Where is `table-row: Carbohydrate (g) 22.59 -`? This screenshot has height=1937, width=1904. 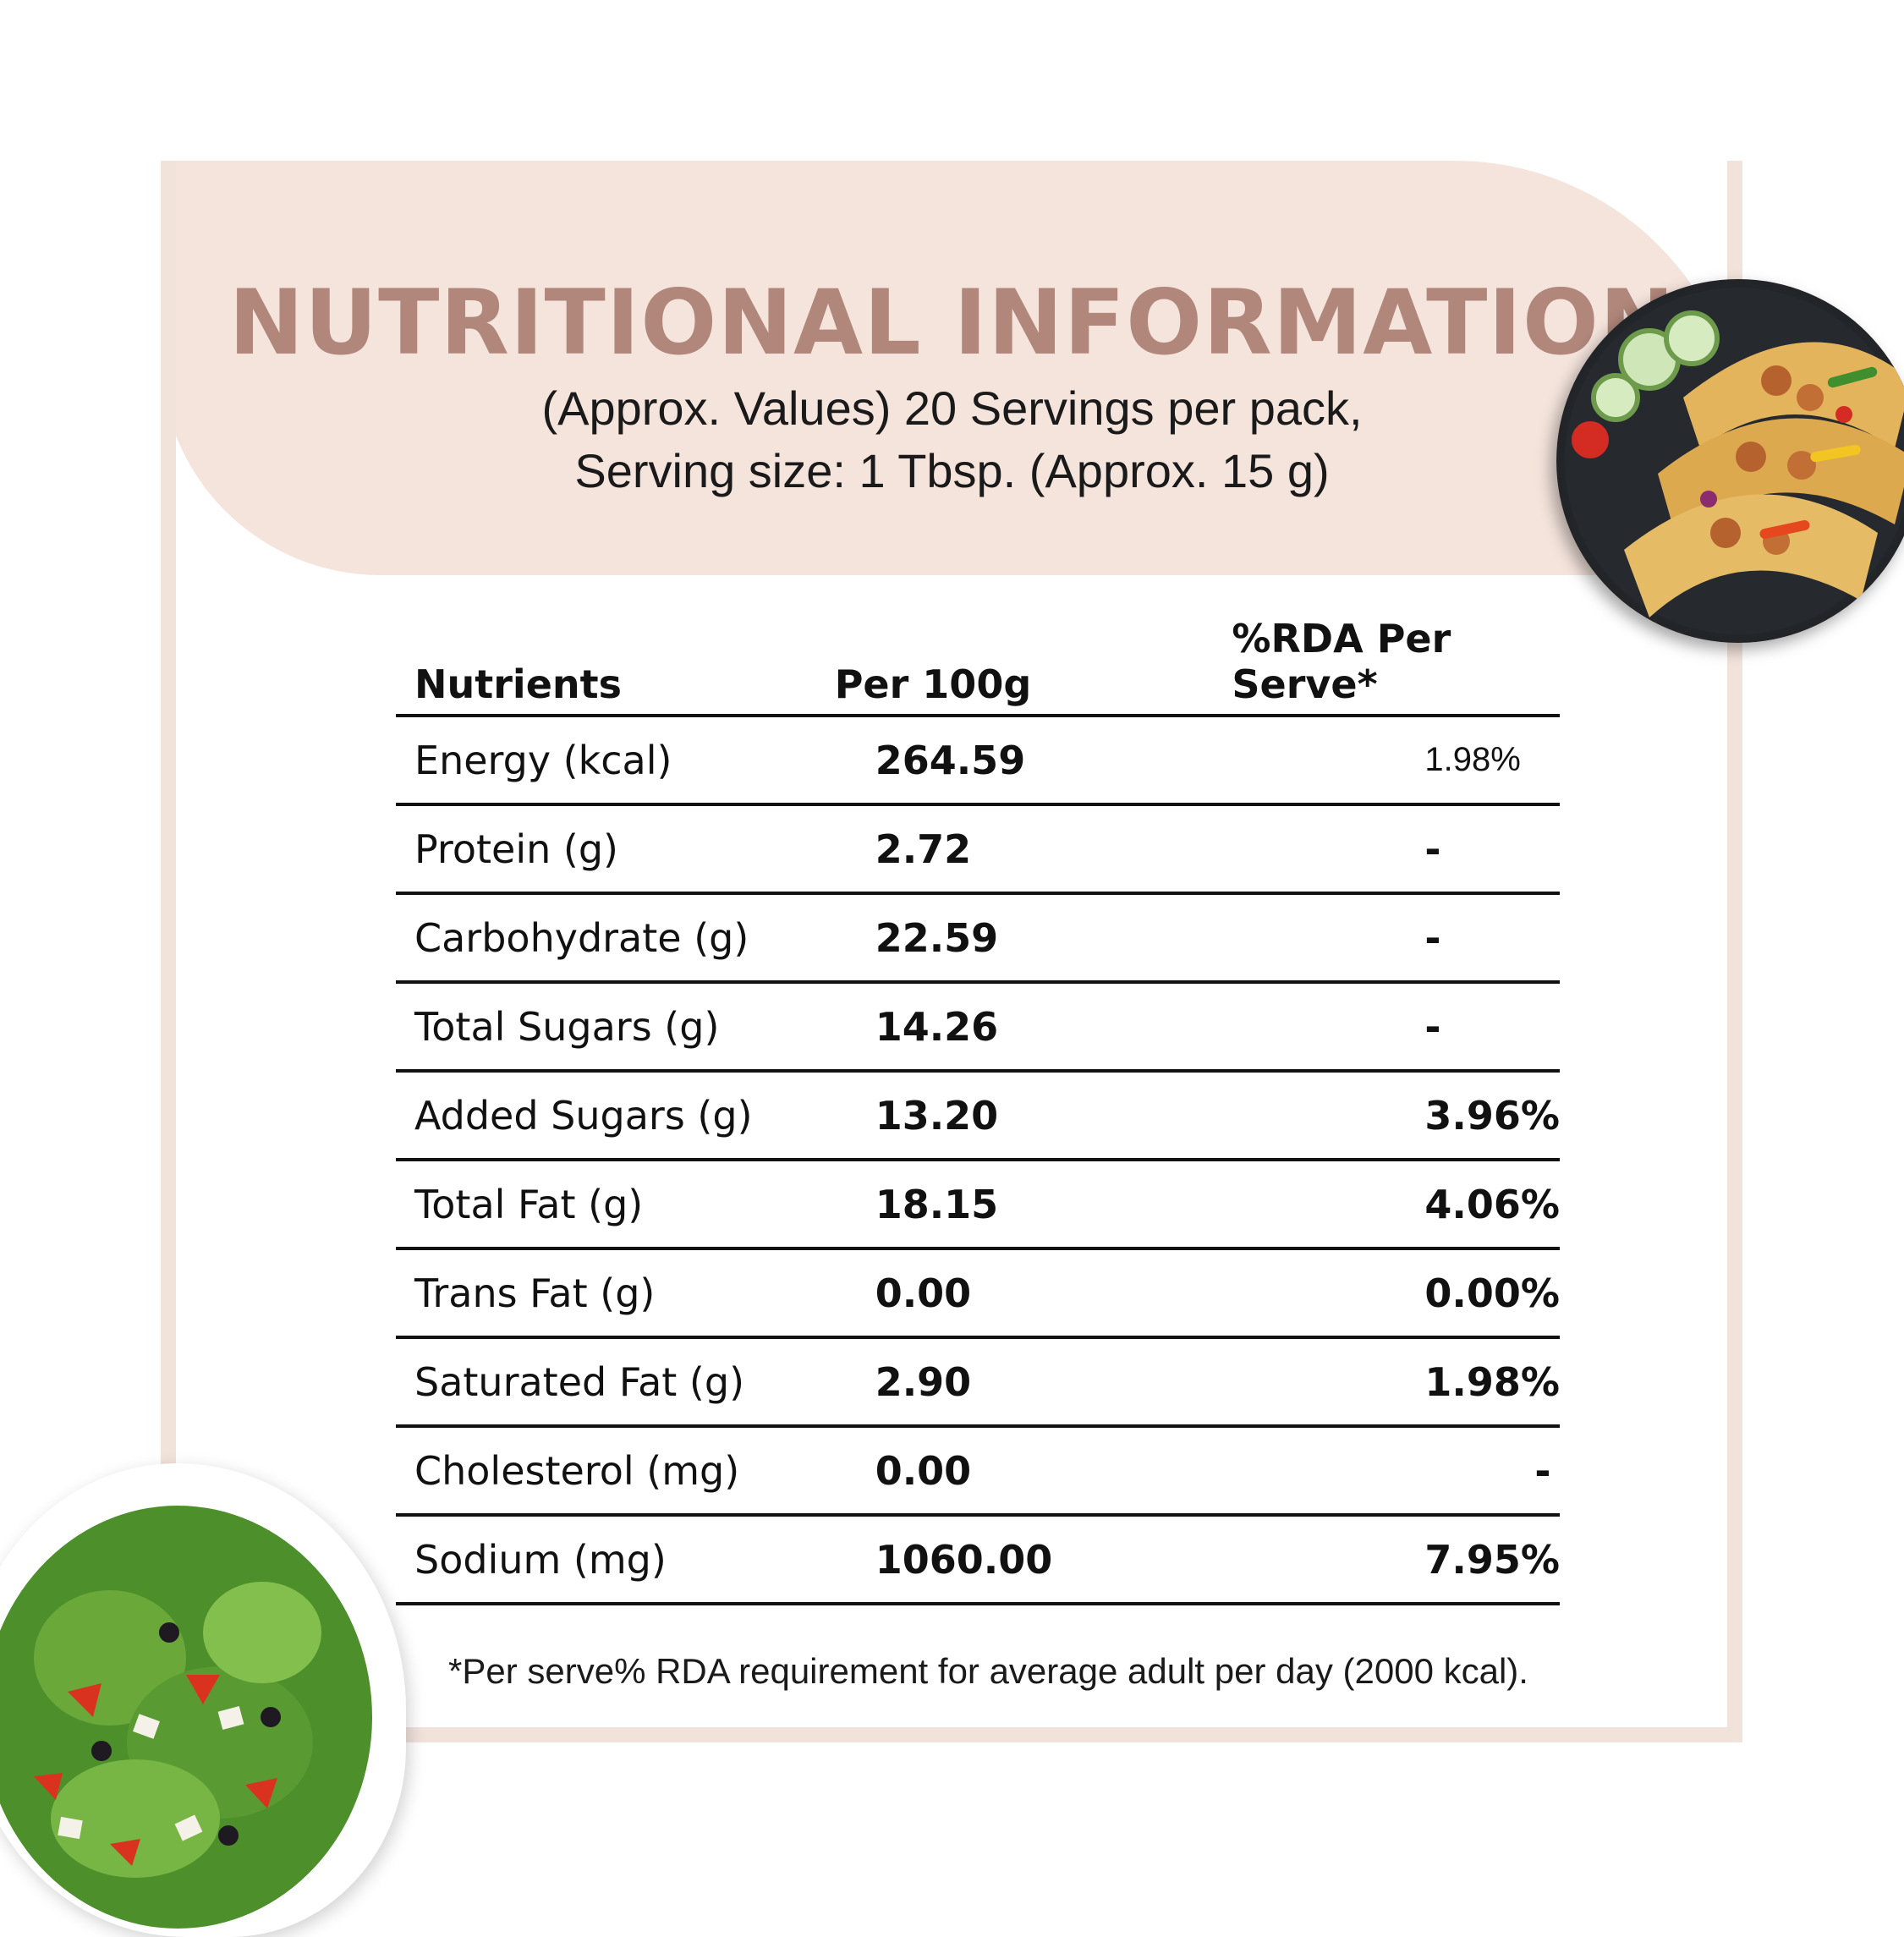
table-row: Carbohydrate (g) 22.59 - is located at coordinates (978, 939).